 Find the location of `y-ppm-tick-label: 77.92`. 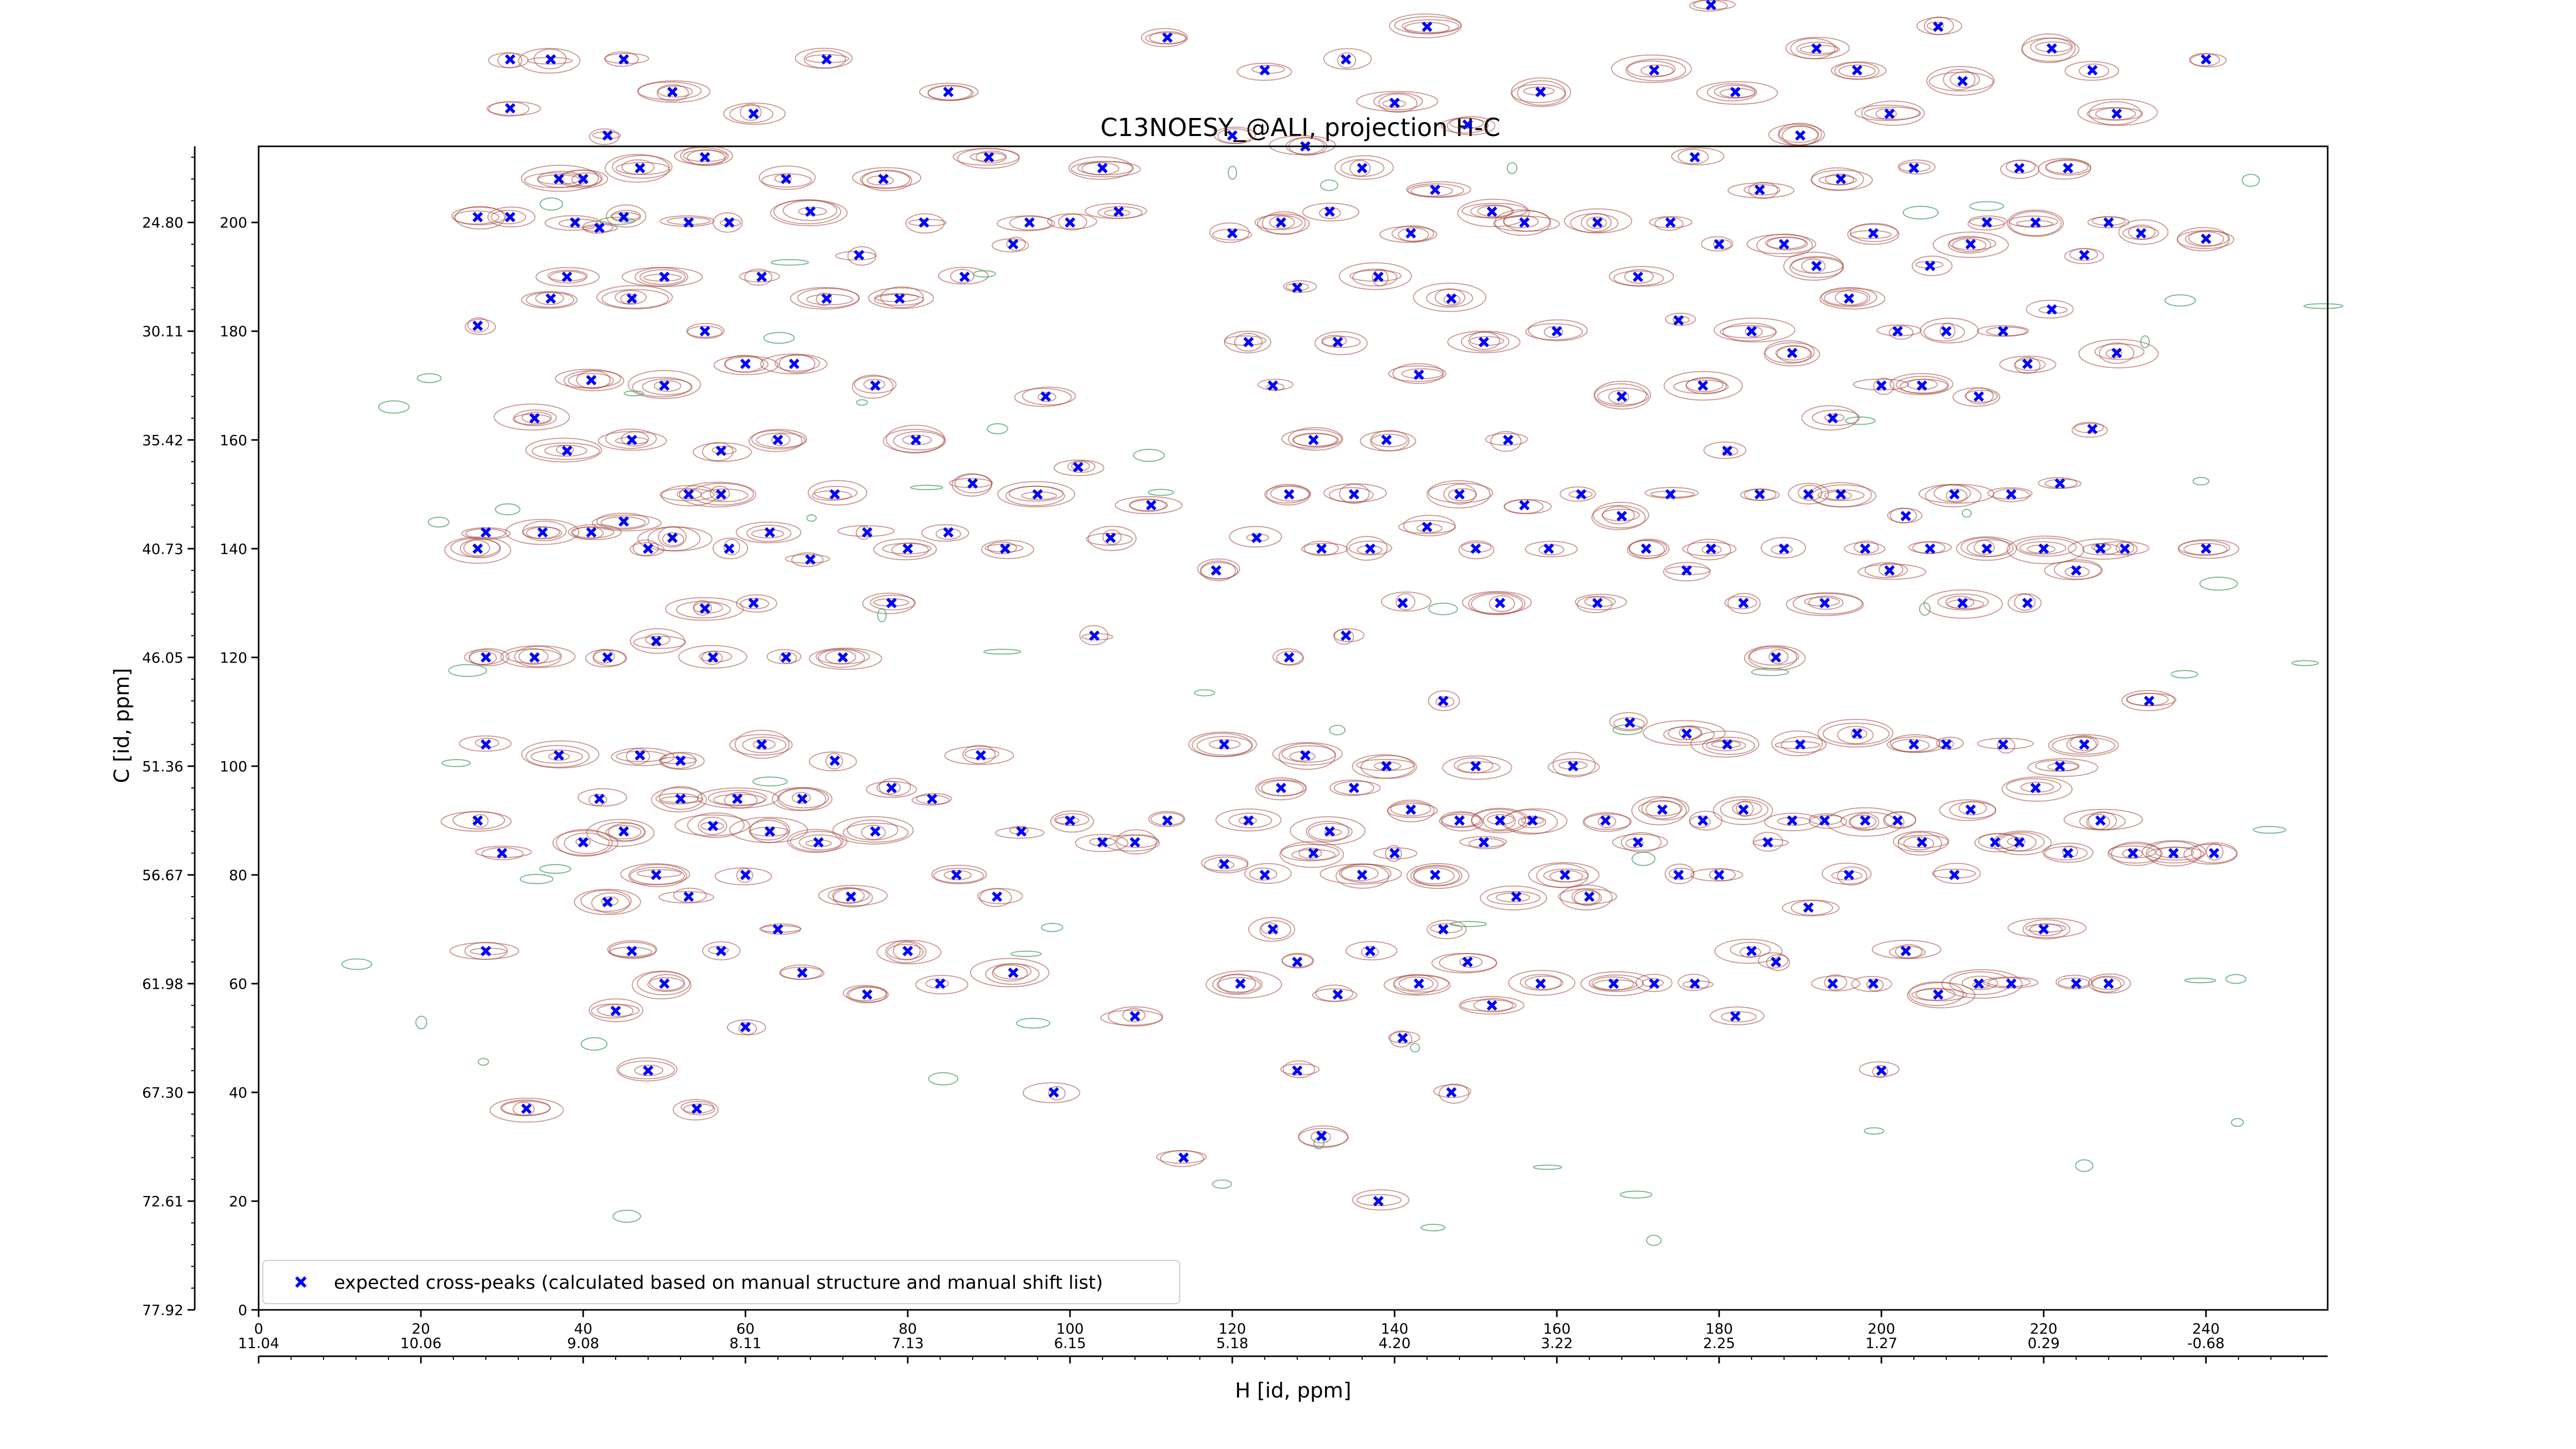

y-ppm-tick-label: 77.92 is located at coordinates (162, 1310).